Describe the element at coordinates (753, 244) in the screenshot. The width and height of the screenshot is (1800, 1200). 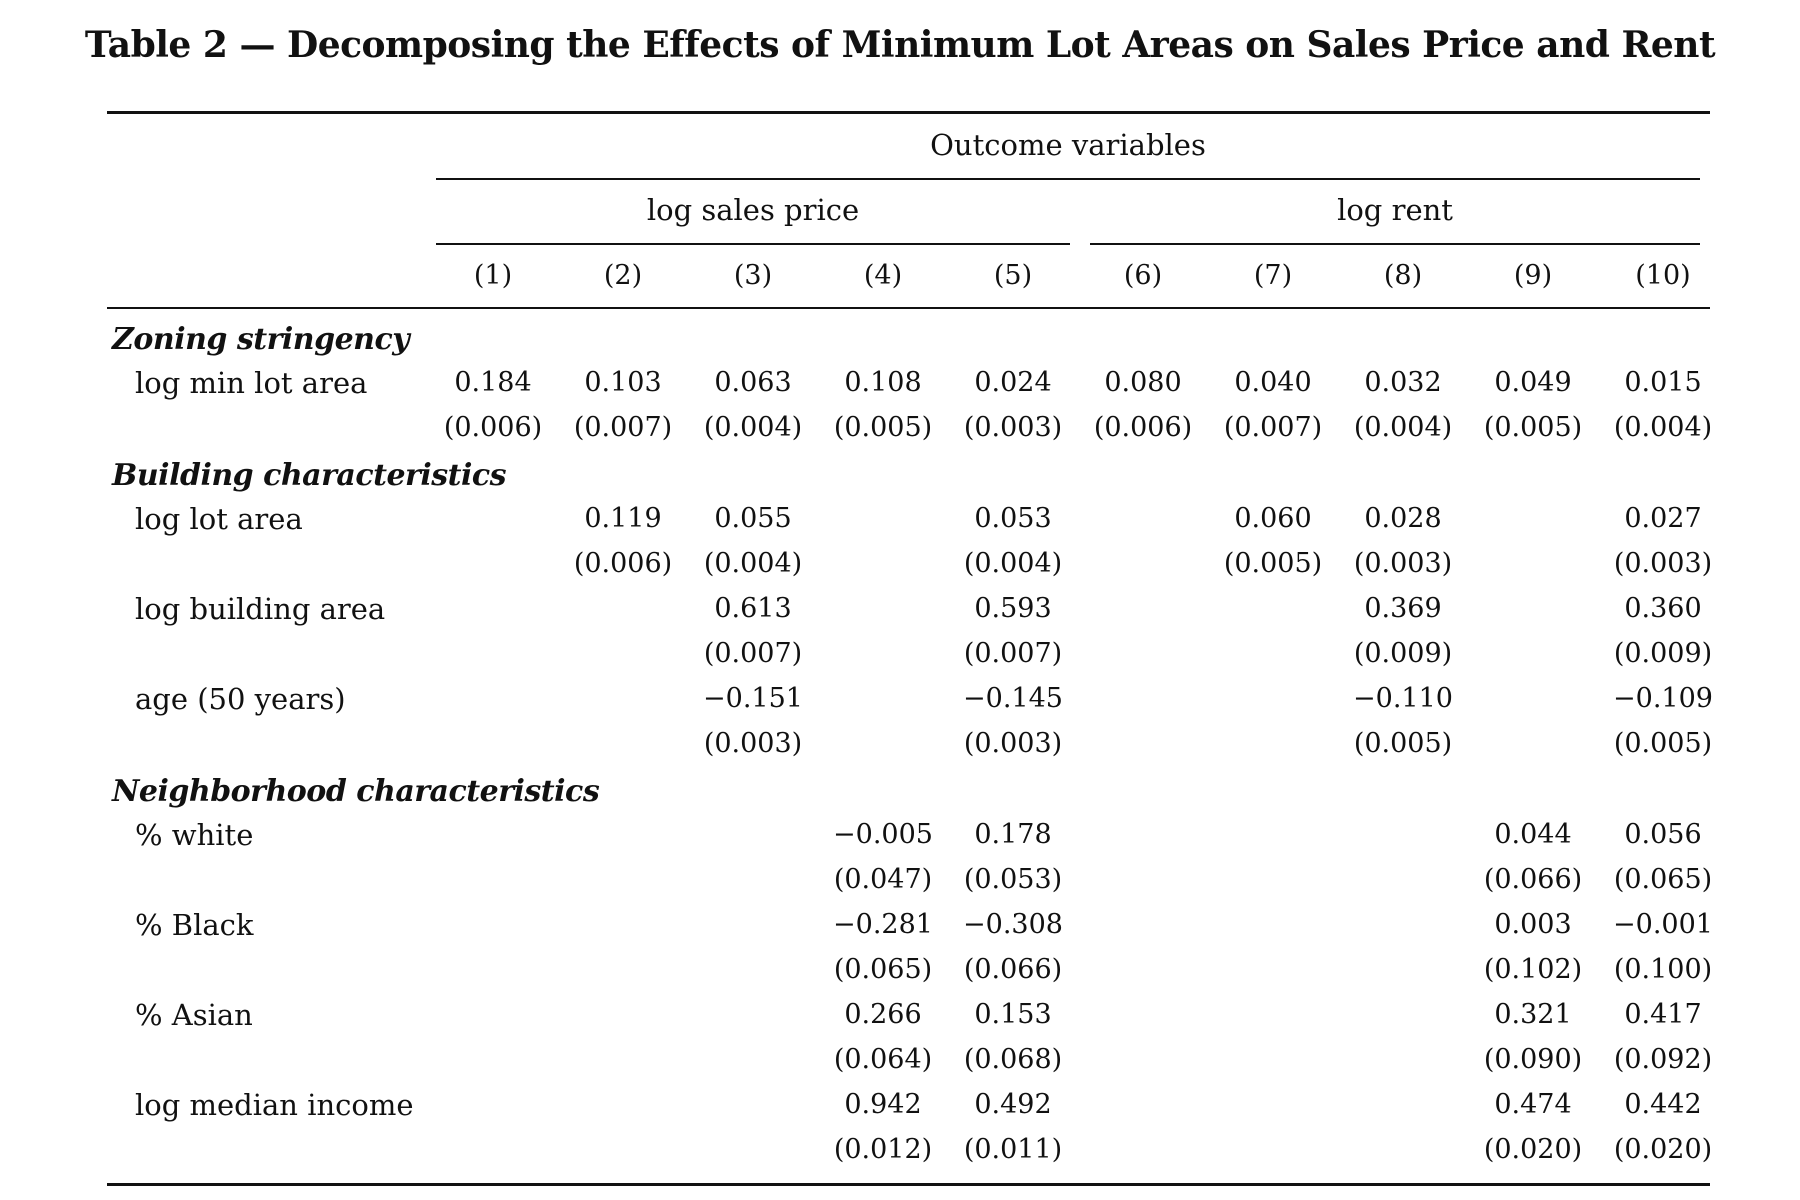
I see `log-sales-price-underline` at that location.